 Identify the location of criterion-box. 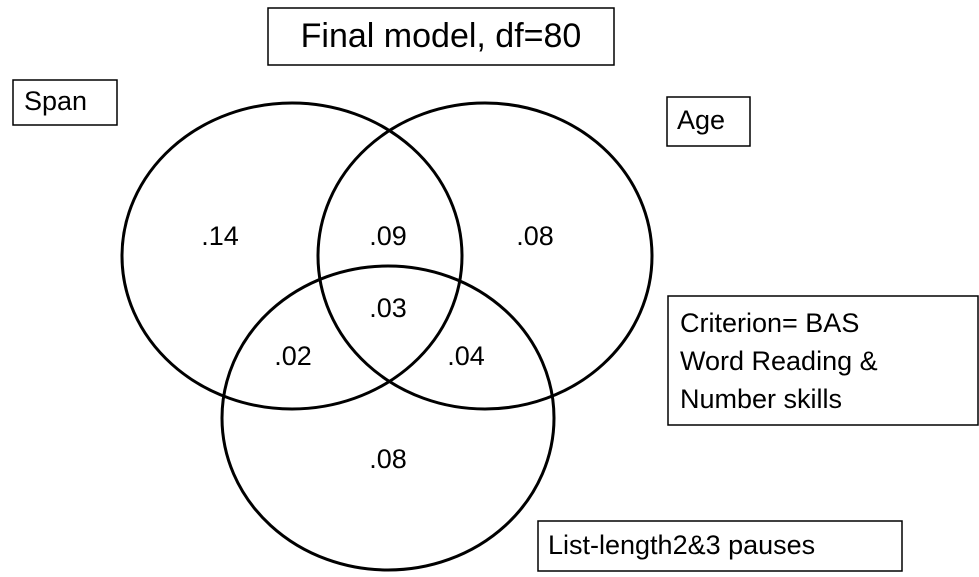
(823, 360).